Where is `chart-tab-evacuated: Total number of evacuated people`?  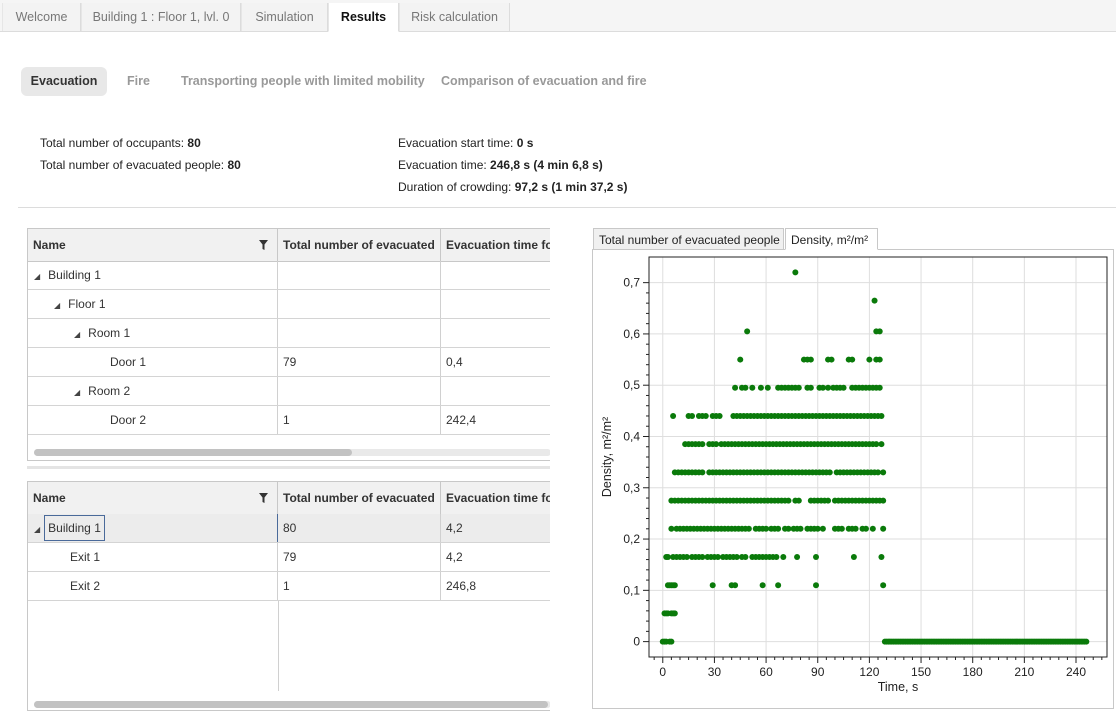 chart-tab-evacuated: Total number of evacuated people is located at coordinates (688, 239).